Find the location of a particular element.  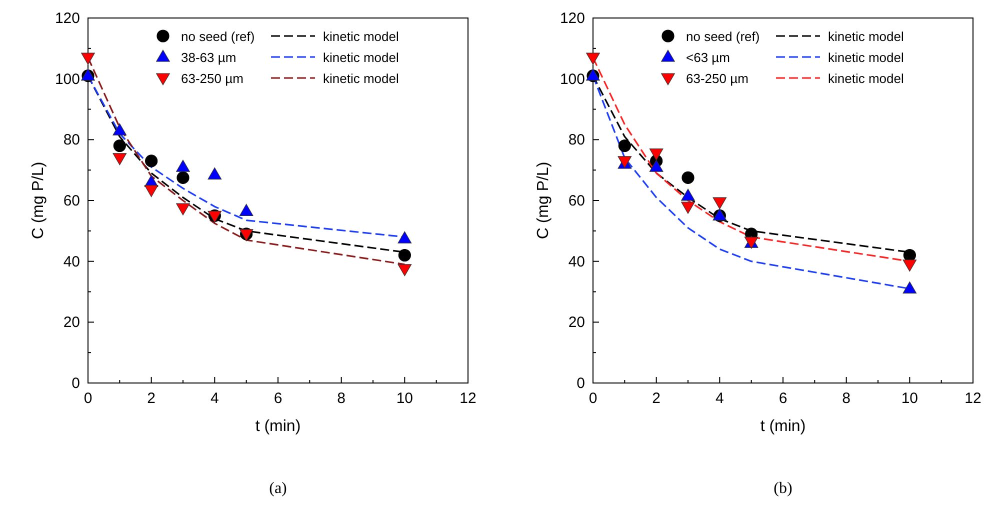

legend-label: <63 µm is located at coordinates (708, 57).